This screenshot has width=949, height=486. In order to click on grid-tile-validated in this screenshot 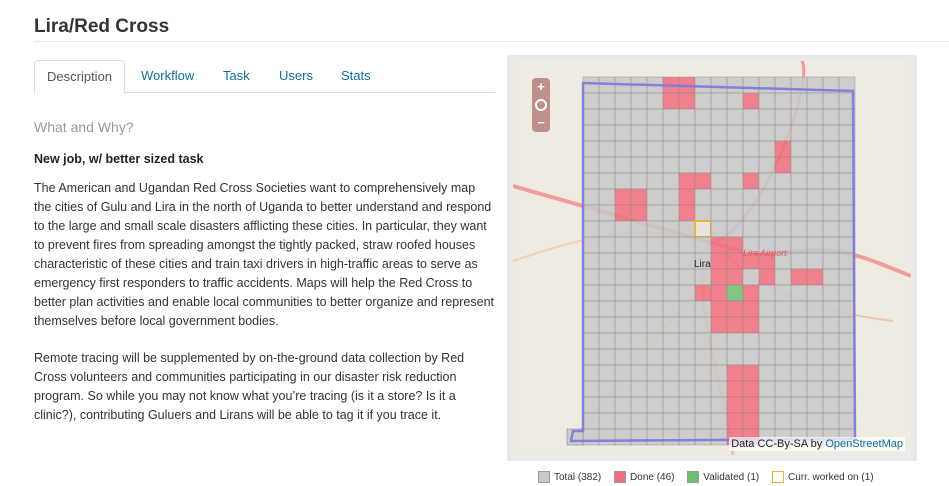, I will do `click(735, 293)`.